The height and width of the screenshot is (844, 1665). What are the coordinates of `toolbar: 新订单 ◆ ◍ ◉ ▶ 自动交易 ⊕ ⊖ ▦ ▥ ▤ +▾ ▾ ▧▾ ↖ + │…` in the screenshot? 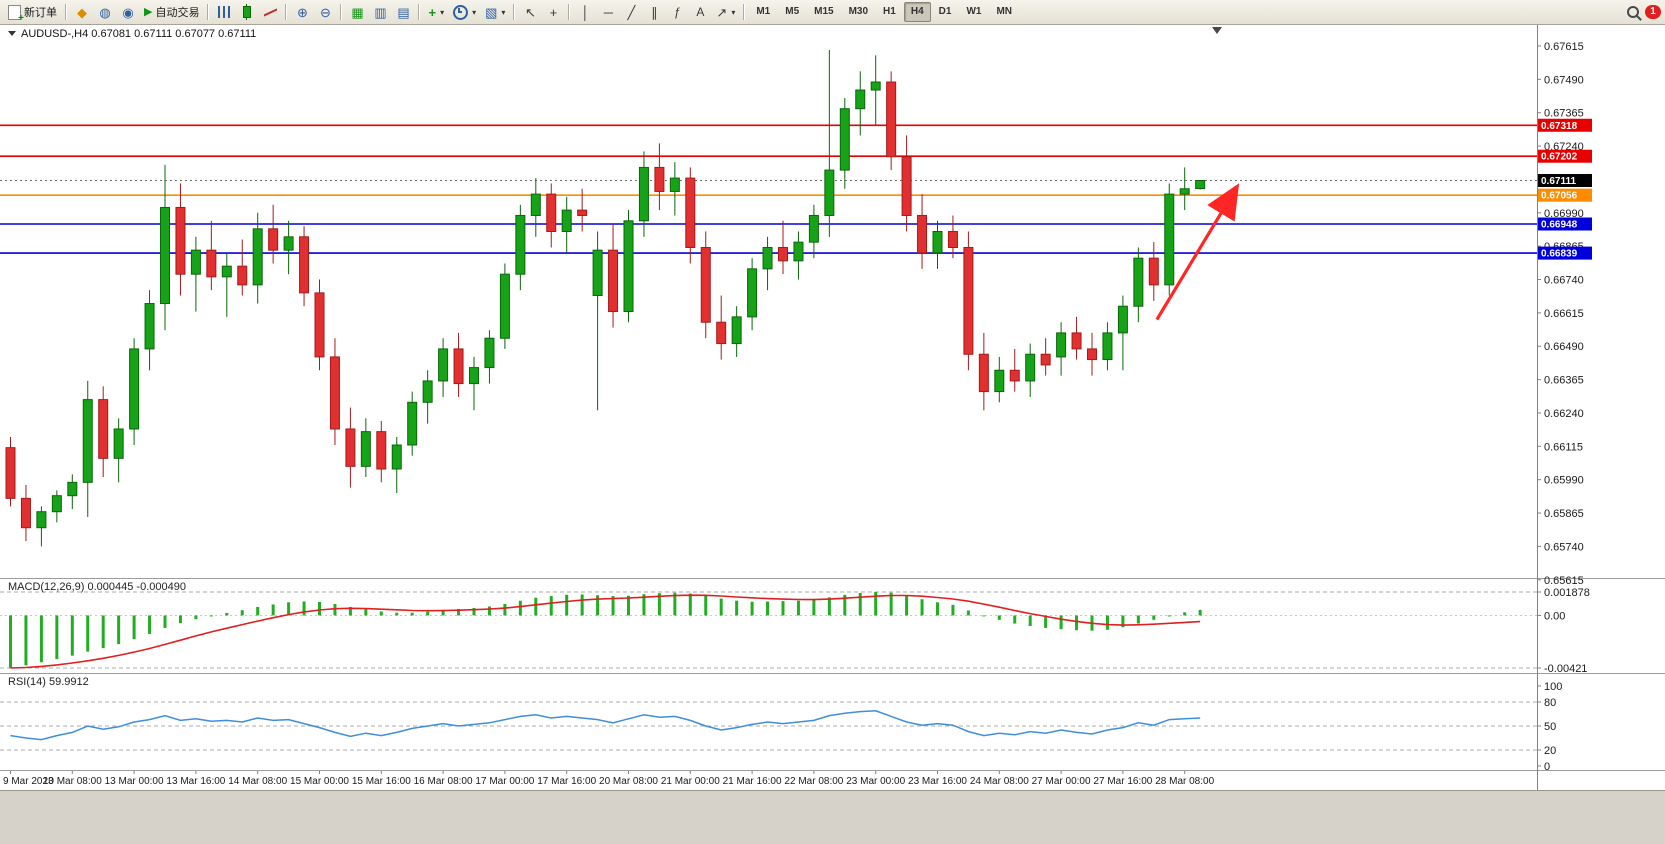 It's located at (832, 12).